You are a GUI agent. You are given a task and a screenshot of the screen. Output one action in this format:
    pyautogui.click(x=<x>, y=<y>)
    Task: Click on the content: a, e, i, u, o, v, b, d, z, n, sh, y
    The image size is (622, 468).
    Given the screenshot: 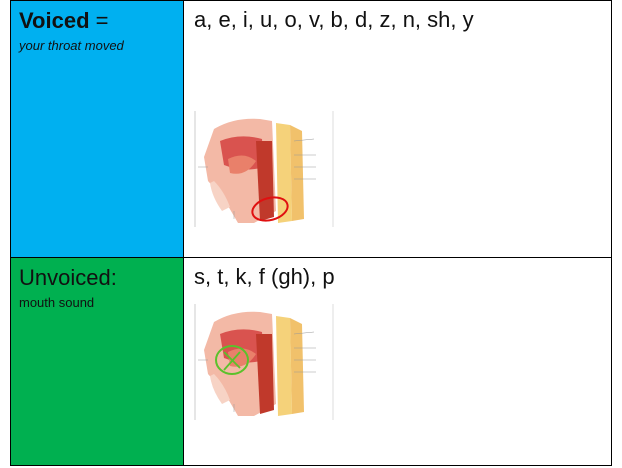 What is the action you would take?
    pyautogui.click(x=334, y=19)
    